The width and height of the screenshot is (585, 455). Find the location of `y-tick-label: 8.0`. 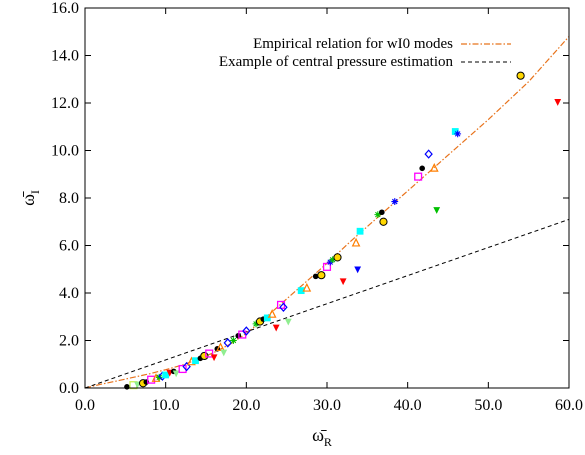

y-tick-label: 8.0 is located at coordinates (69, 198).